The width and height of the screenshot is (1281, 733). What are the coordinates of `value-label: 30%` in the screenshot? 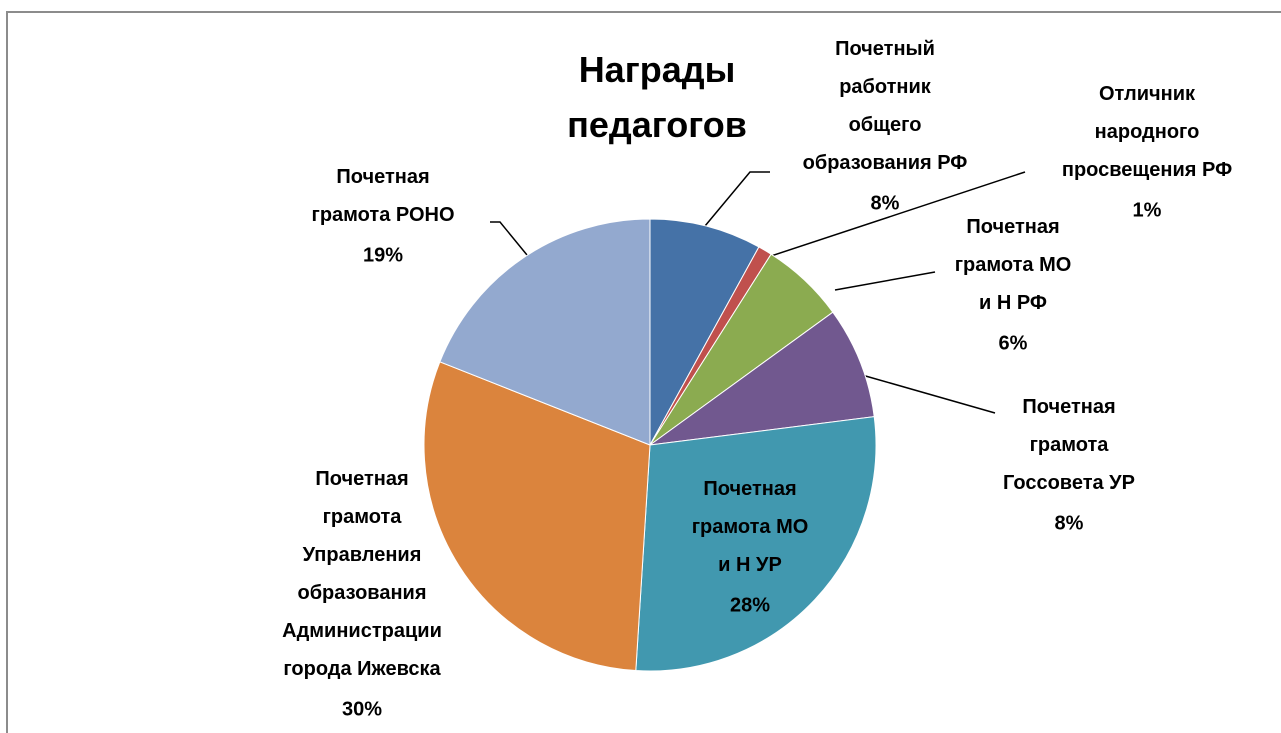 It's located at (362, 709).